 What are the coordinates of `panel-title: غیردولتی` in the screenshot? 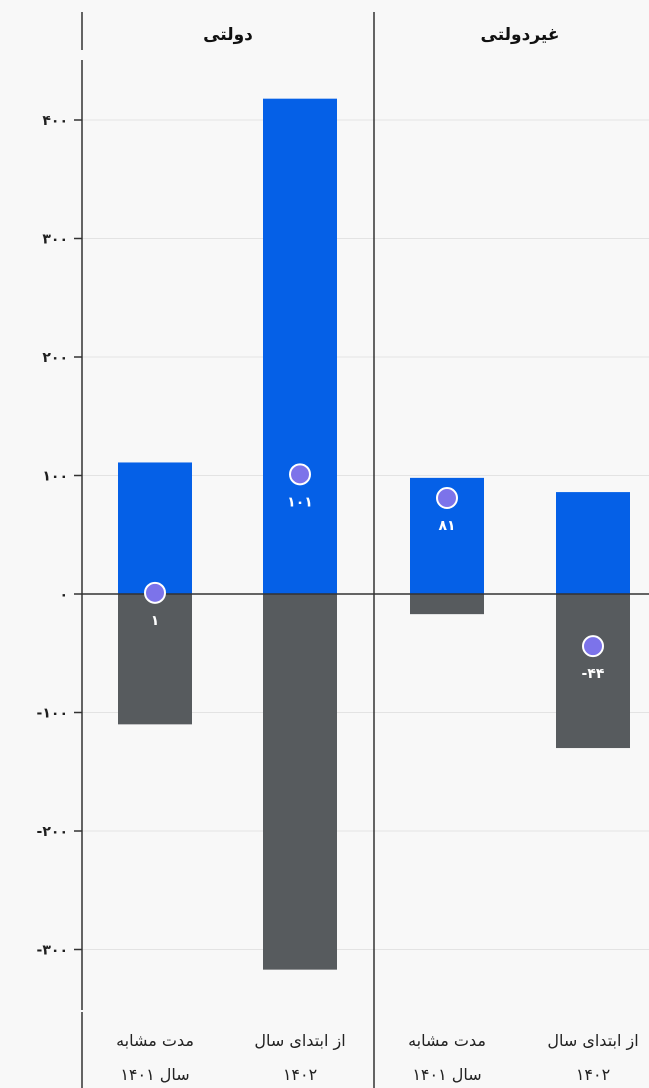 It's located at (520, 35).